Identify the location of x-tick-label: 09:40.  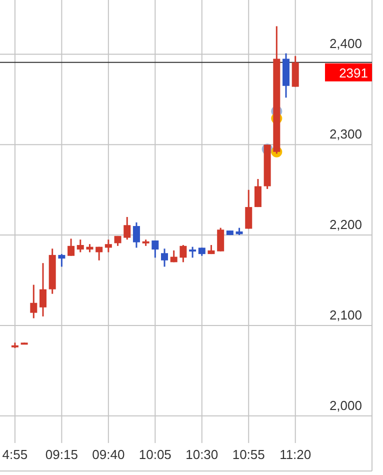
(108, 454).